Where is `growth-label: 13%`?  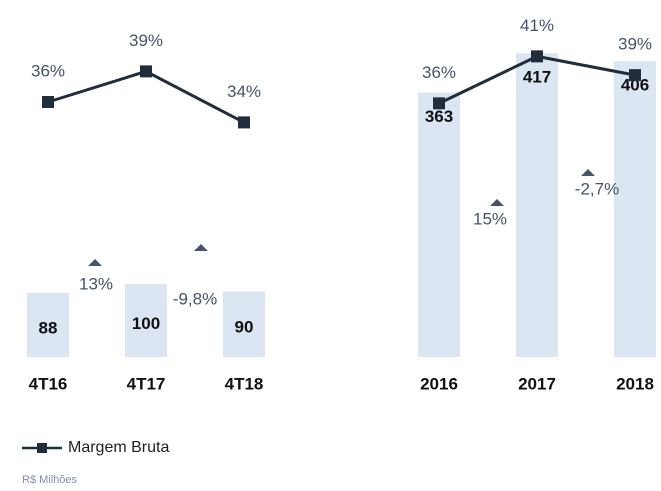 growth-label: 13% is located at coordinates (96, 283).